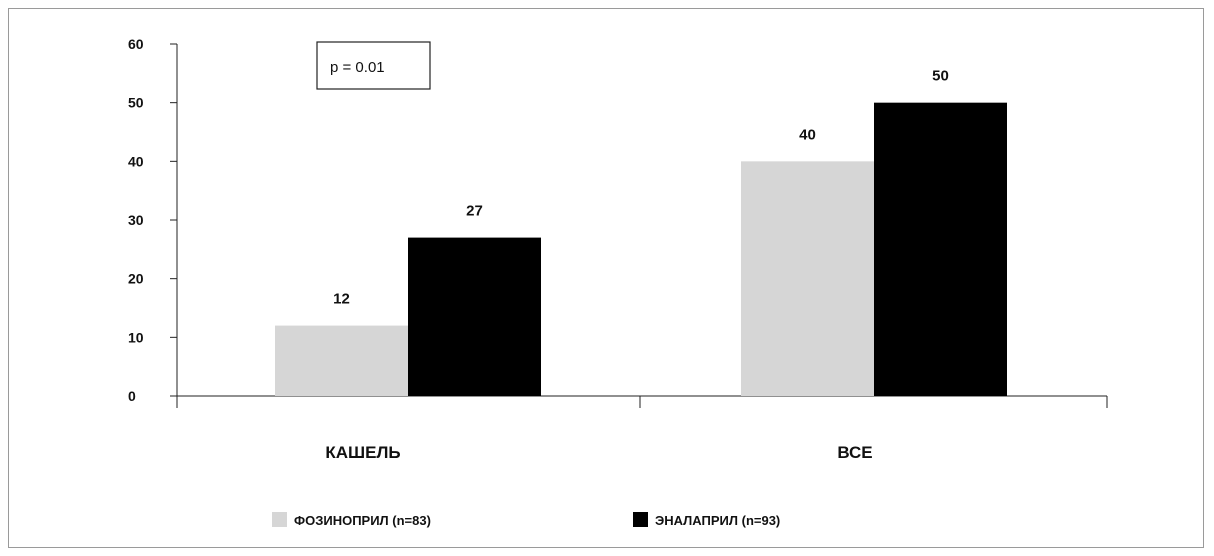  Describe the element at coordinates (136, 44) in the screenshot. I see `y-tick-label: 60` at that location.